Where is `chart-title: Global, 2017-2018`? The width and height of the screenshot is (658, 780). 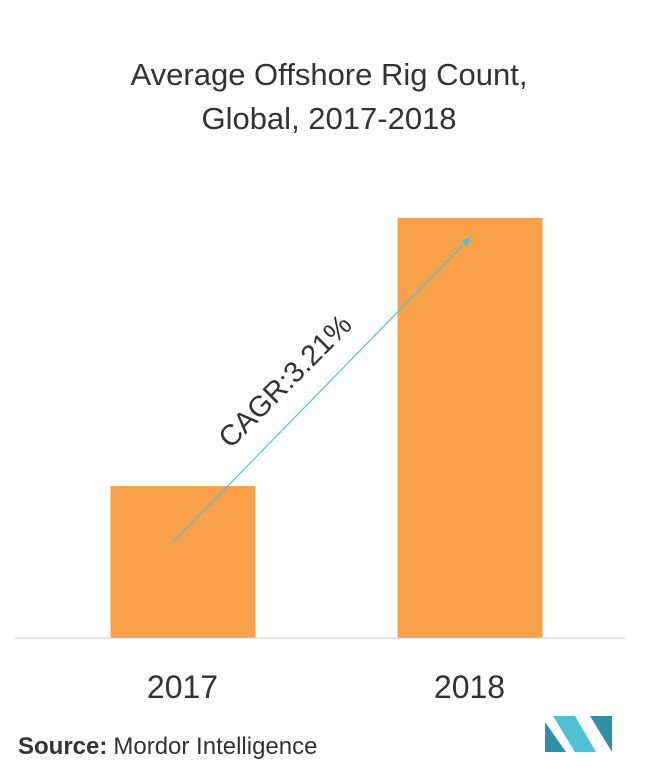
chart-title: Global, 2017-2018 is located at coordinates (328, 118).